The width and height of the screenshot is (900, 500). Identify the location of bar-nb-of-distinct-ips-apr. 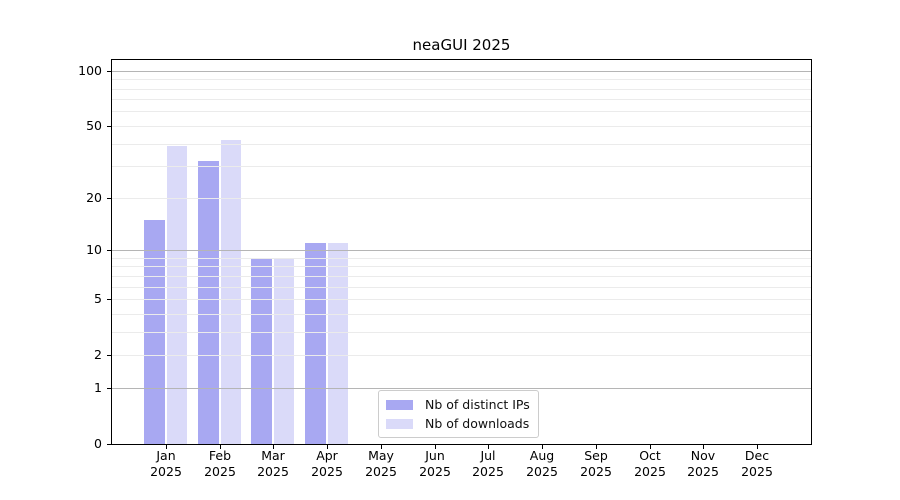
(315, 343).